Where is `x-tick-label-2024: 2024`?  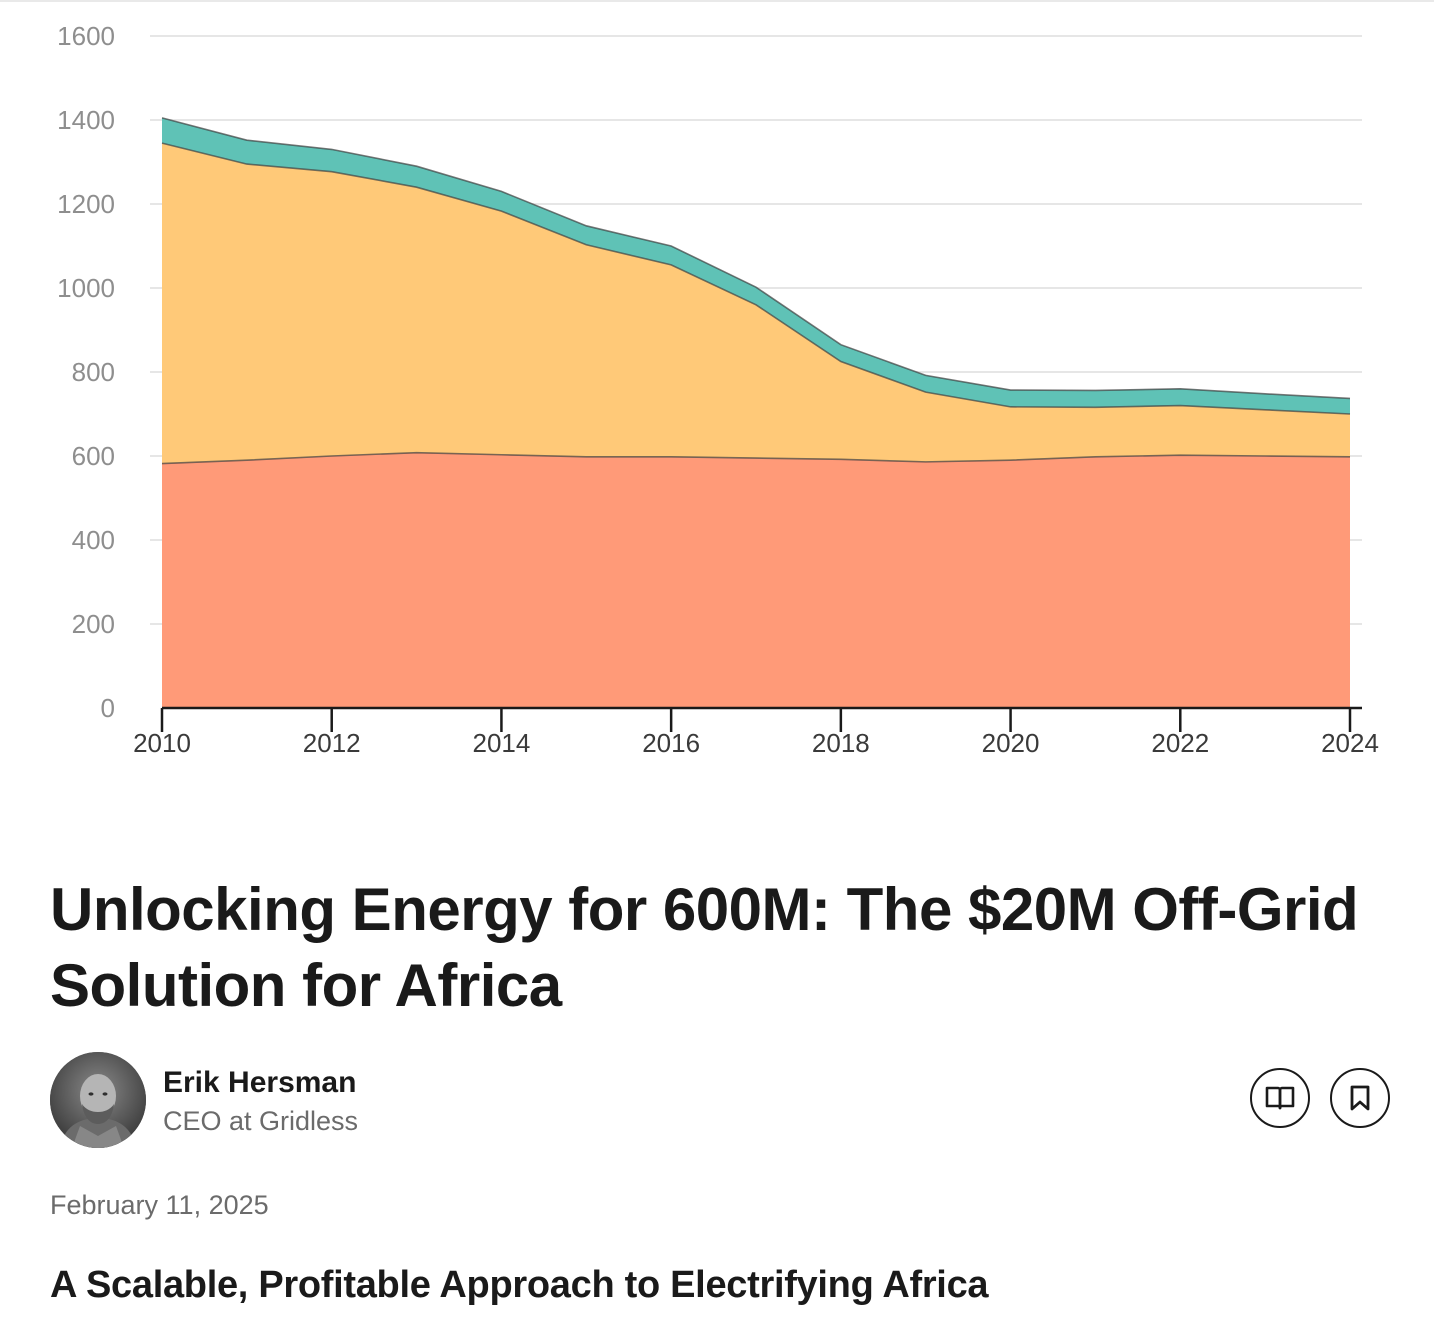
x-tick-label-2024: 2024 is located at coordinates (1350, 743).